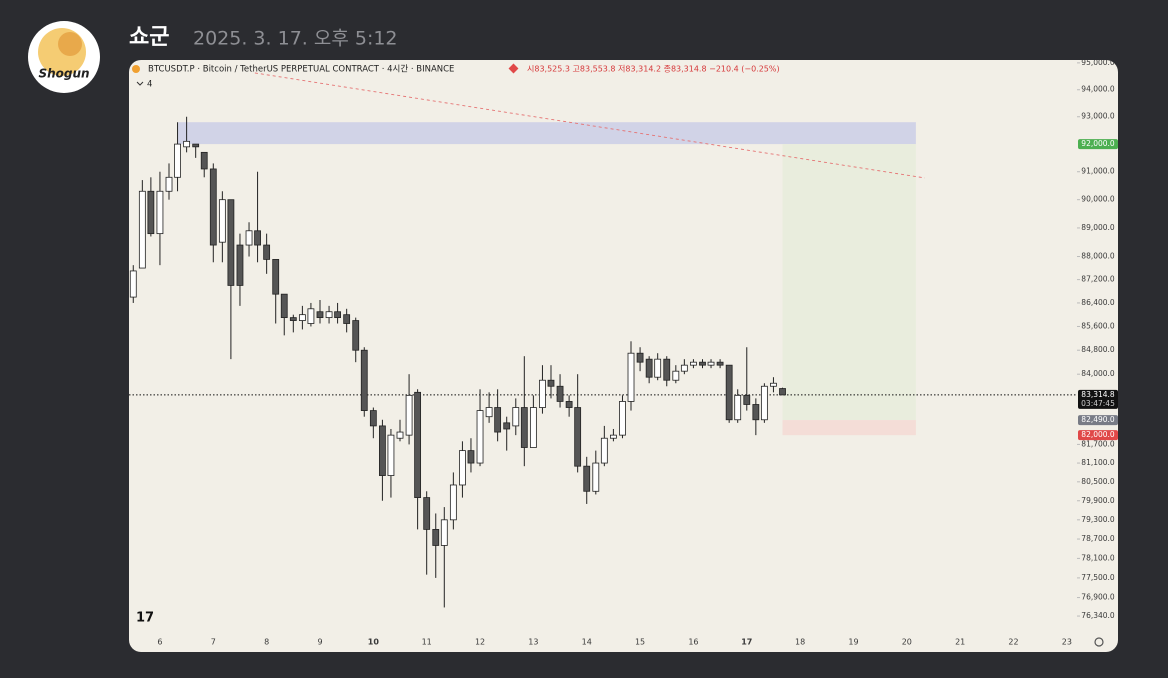 This screenshot has width=1168, height=678. I want to click on y-tick-label: 94,000.0, so click(1098, 89).